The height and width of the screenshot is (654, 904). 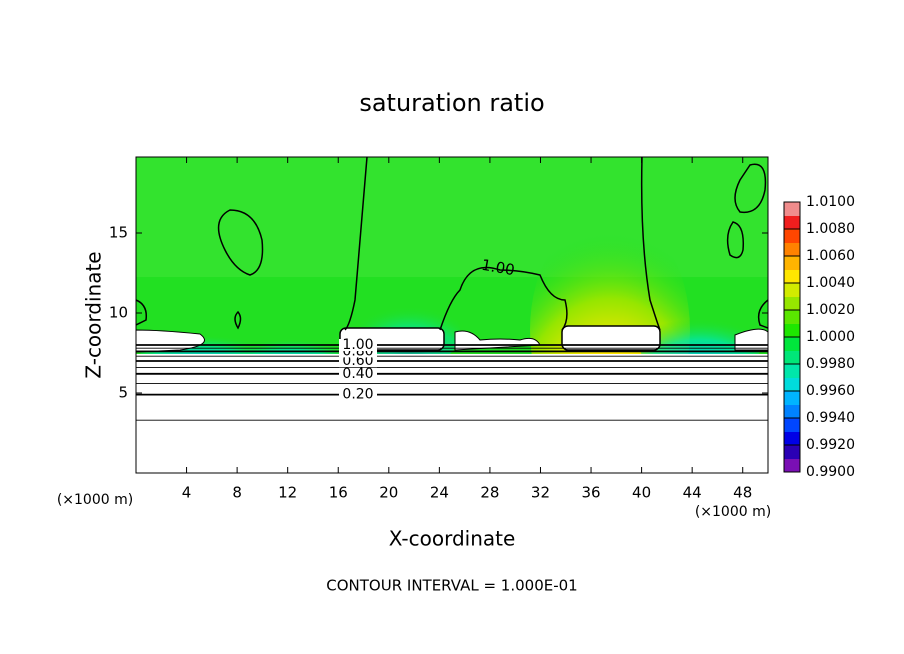 I want to click on x-tick-label: 32, so click(x=540, y=493).